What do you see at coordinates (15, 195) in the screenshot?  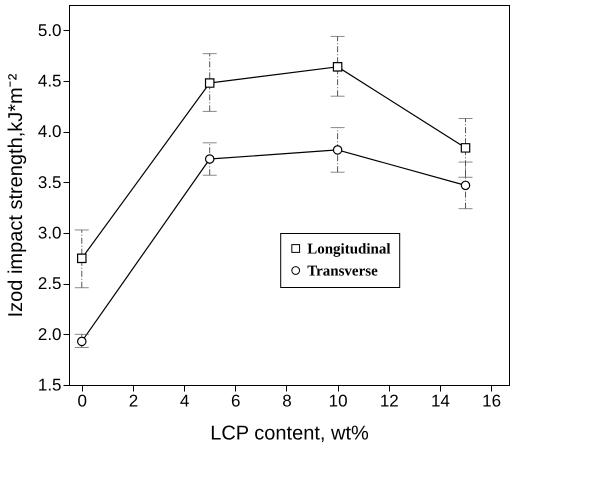 I see `y-axis-title: Izod impact strength,kJ*m⁻²` at bounding box center [15, 195].